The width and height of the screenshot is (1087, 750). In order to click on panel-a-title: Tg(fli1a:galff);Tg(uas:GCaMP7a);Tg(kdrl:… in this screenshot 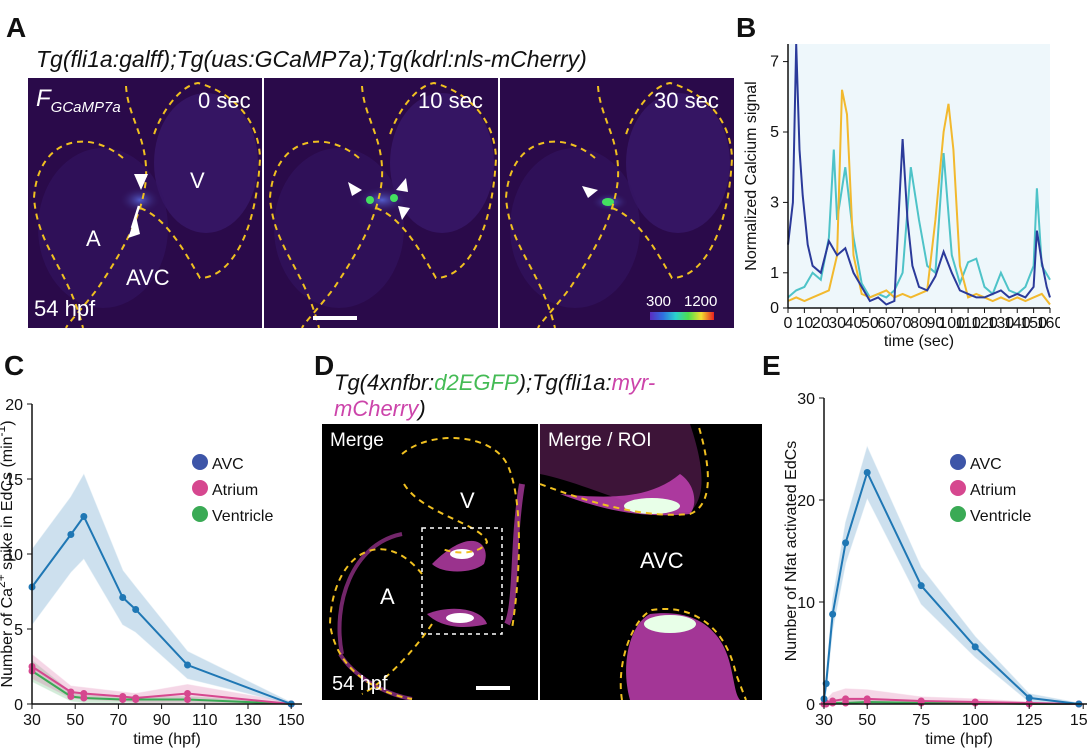, I will do `click(311, 59)`.